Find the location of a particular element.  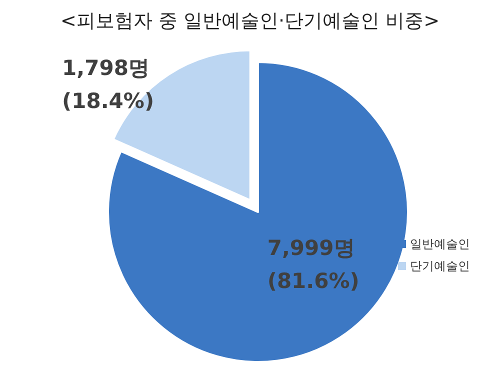

chart-title: <피보험자 중 일반예술인·단기예술인 비중> is located at coordinates (250, 21).